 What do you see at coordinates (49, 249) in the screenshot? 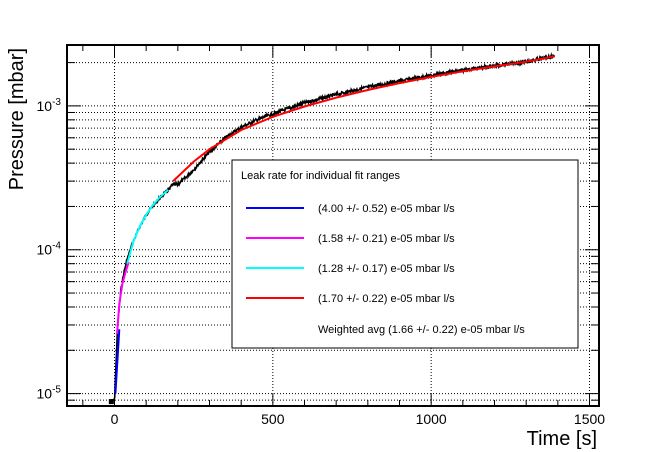
I see `y-tick-label: 10⁻⁴` at bounding box center [49, 249].